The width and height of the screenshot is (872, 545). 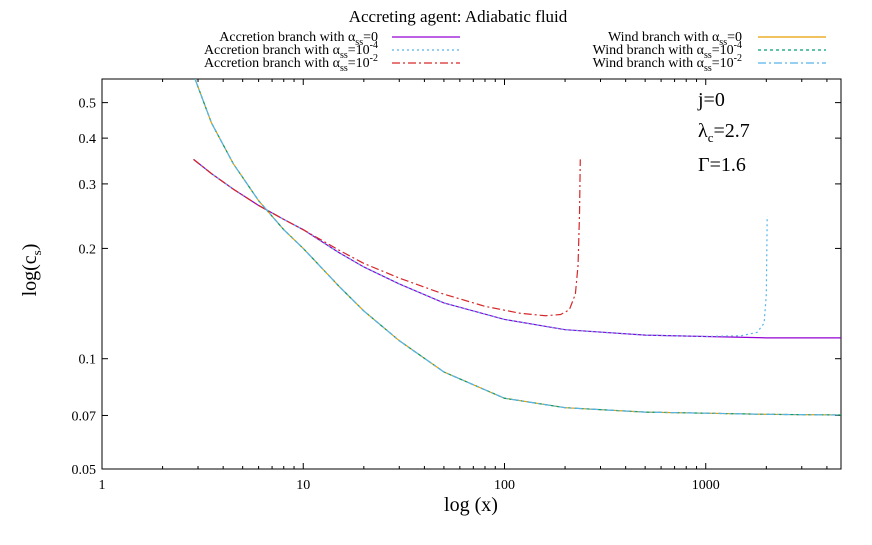 I want to click on legend-entry-label: Wind branch with αss=10-4, so click(x=667, y=50).